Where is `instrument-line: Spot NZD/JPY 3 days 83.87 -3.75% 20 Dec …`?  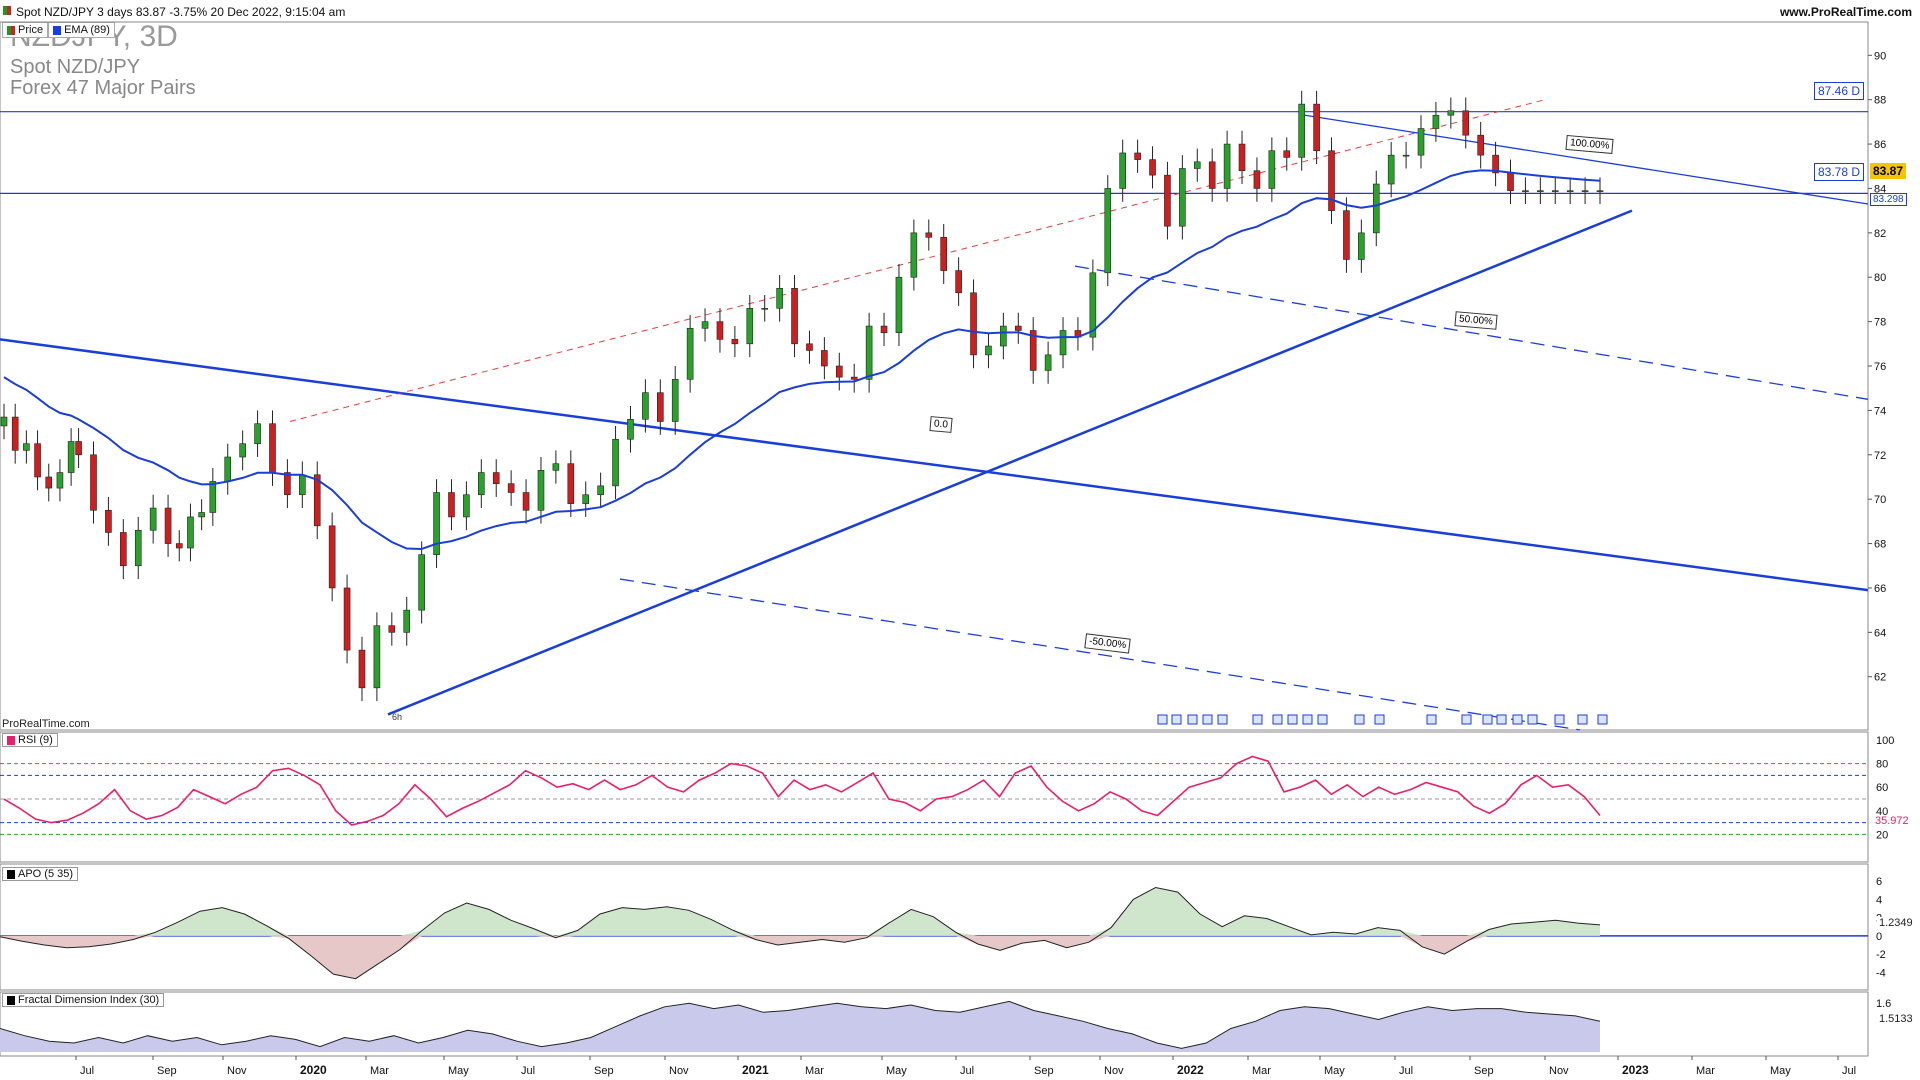 instrument-line: Spot NZD/JPY 3 days 83.87 -3.75% 20 Dec … is located at coordinates (181, 12).